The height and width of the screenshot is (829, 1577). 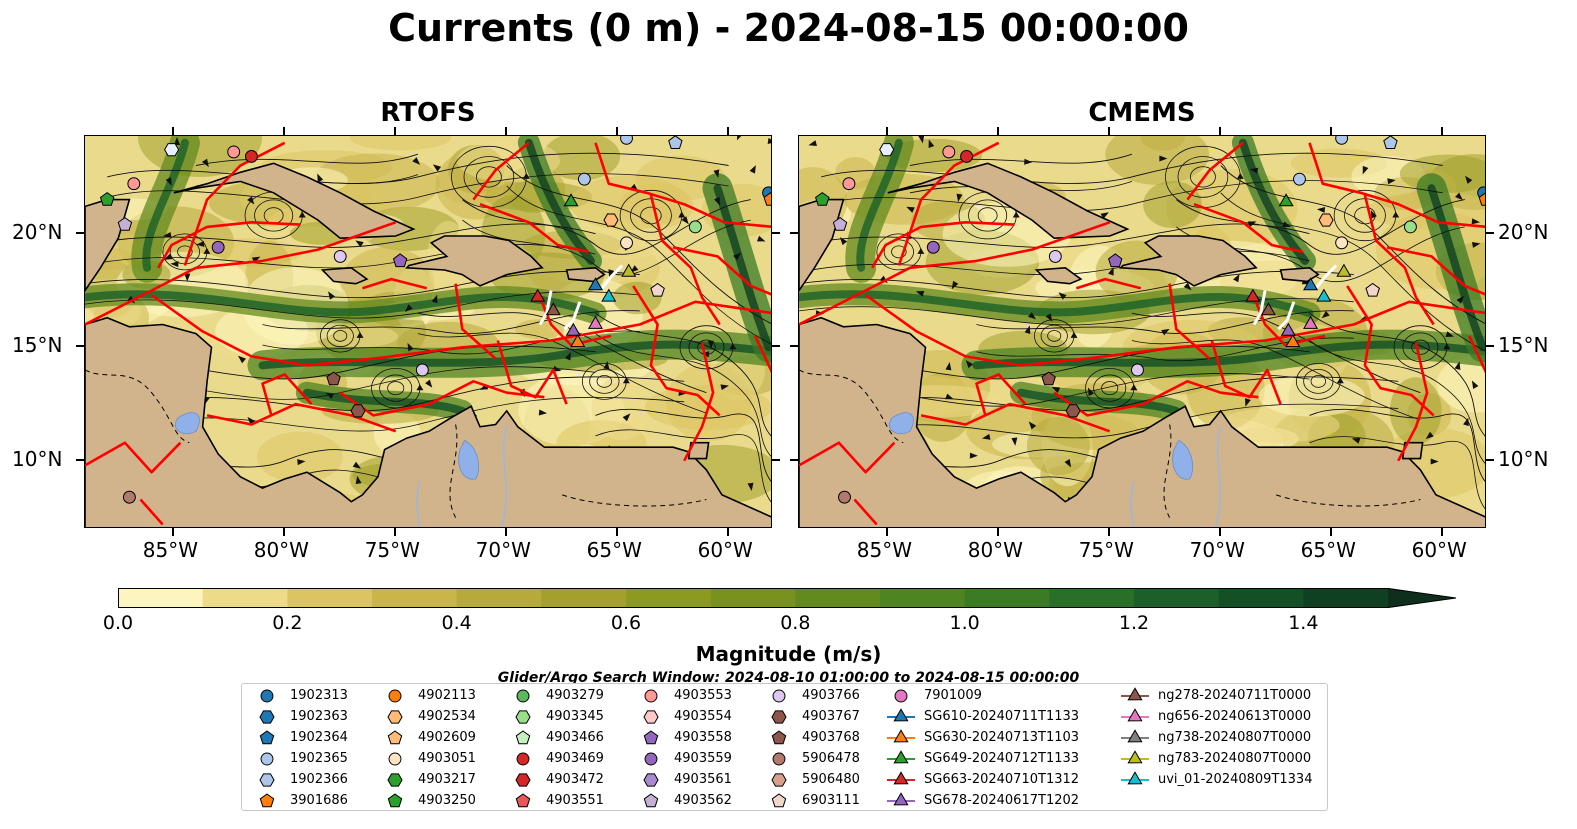 I want to click on legend-entry: 4903279, so click(x=556, y=695).